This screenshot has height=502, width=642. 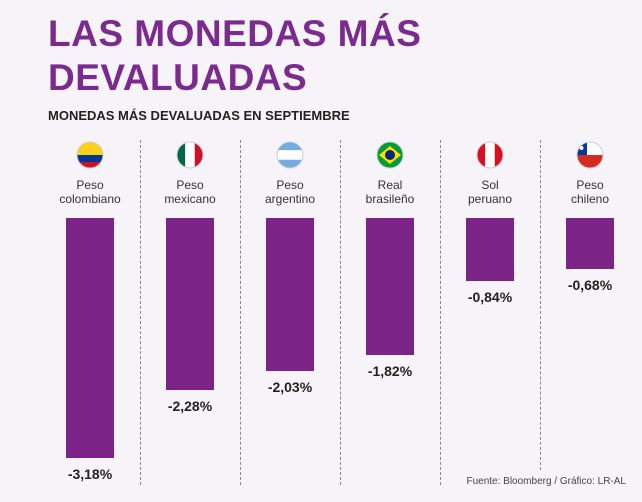 I want to click on category-label: Peso colombiano, so click(x=90, y=192).